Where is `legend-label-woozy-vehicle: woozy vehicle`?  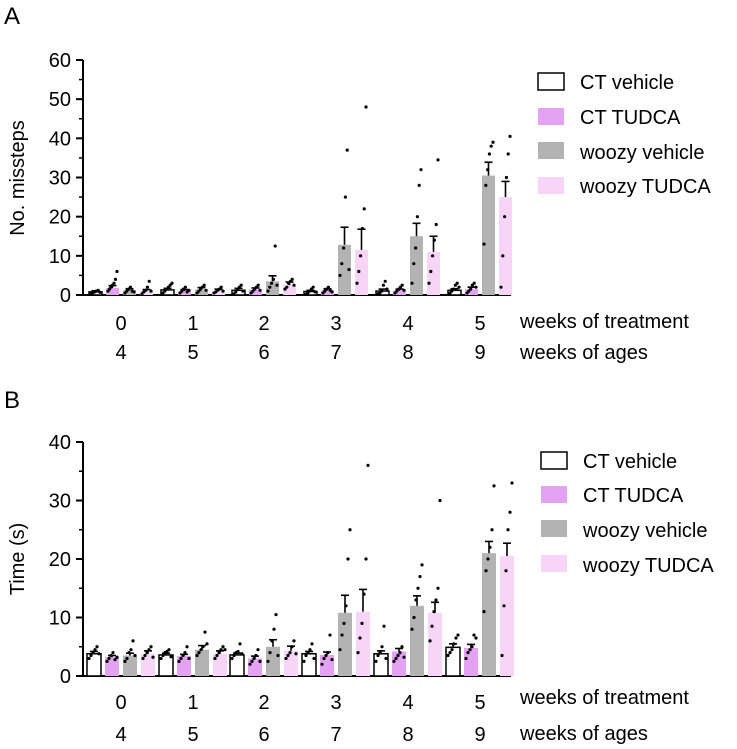 legend-label-woozy-vehicle: woozy vehicle is located at coordinates (645, 531).